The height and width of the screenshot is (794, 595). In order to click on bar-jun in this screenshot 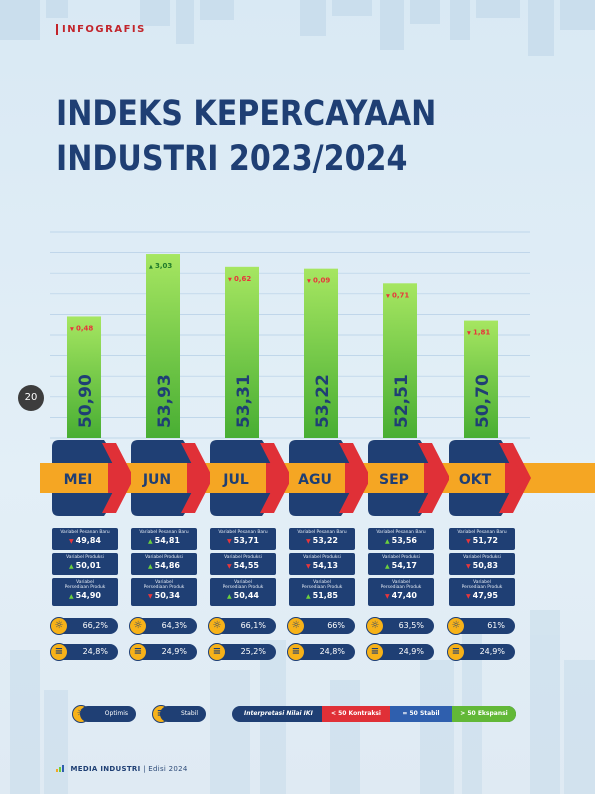, I will do `click(163, 346)`.